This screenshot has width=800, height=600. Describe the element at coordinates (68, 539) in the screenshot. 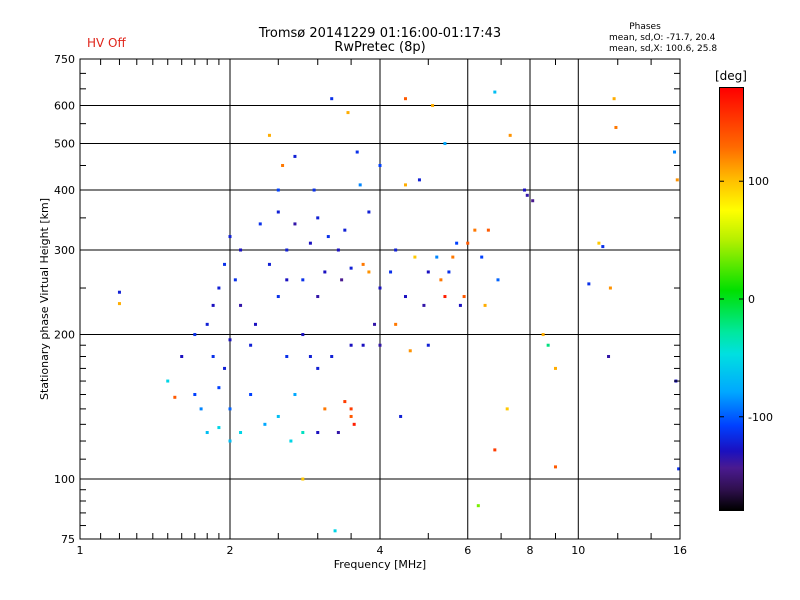

I see `y-tick-label: 75` at that location.